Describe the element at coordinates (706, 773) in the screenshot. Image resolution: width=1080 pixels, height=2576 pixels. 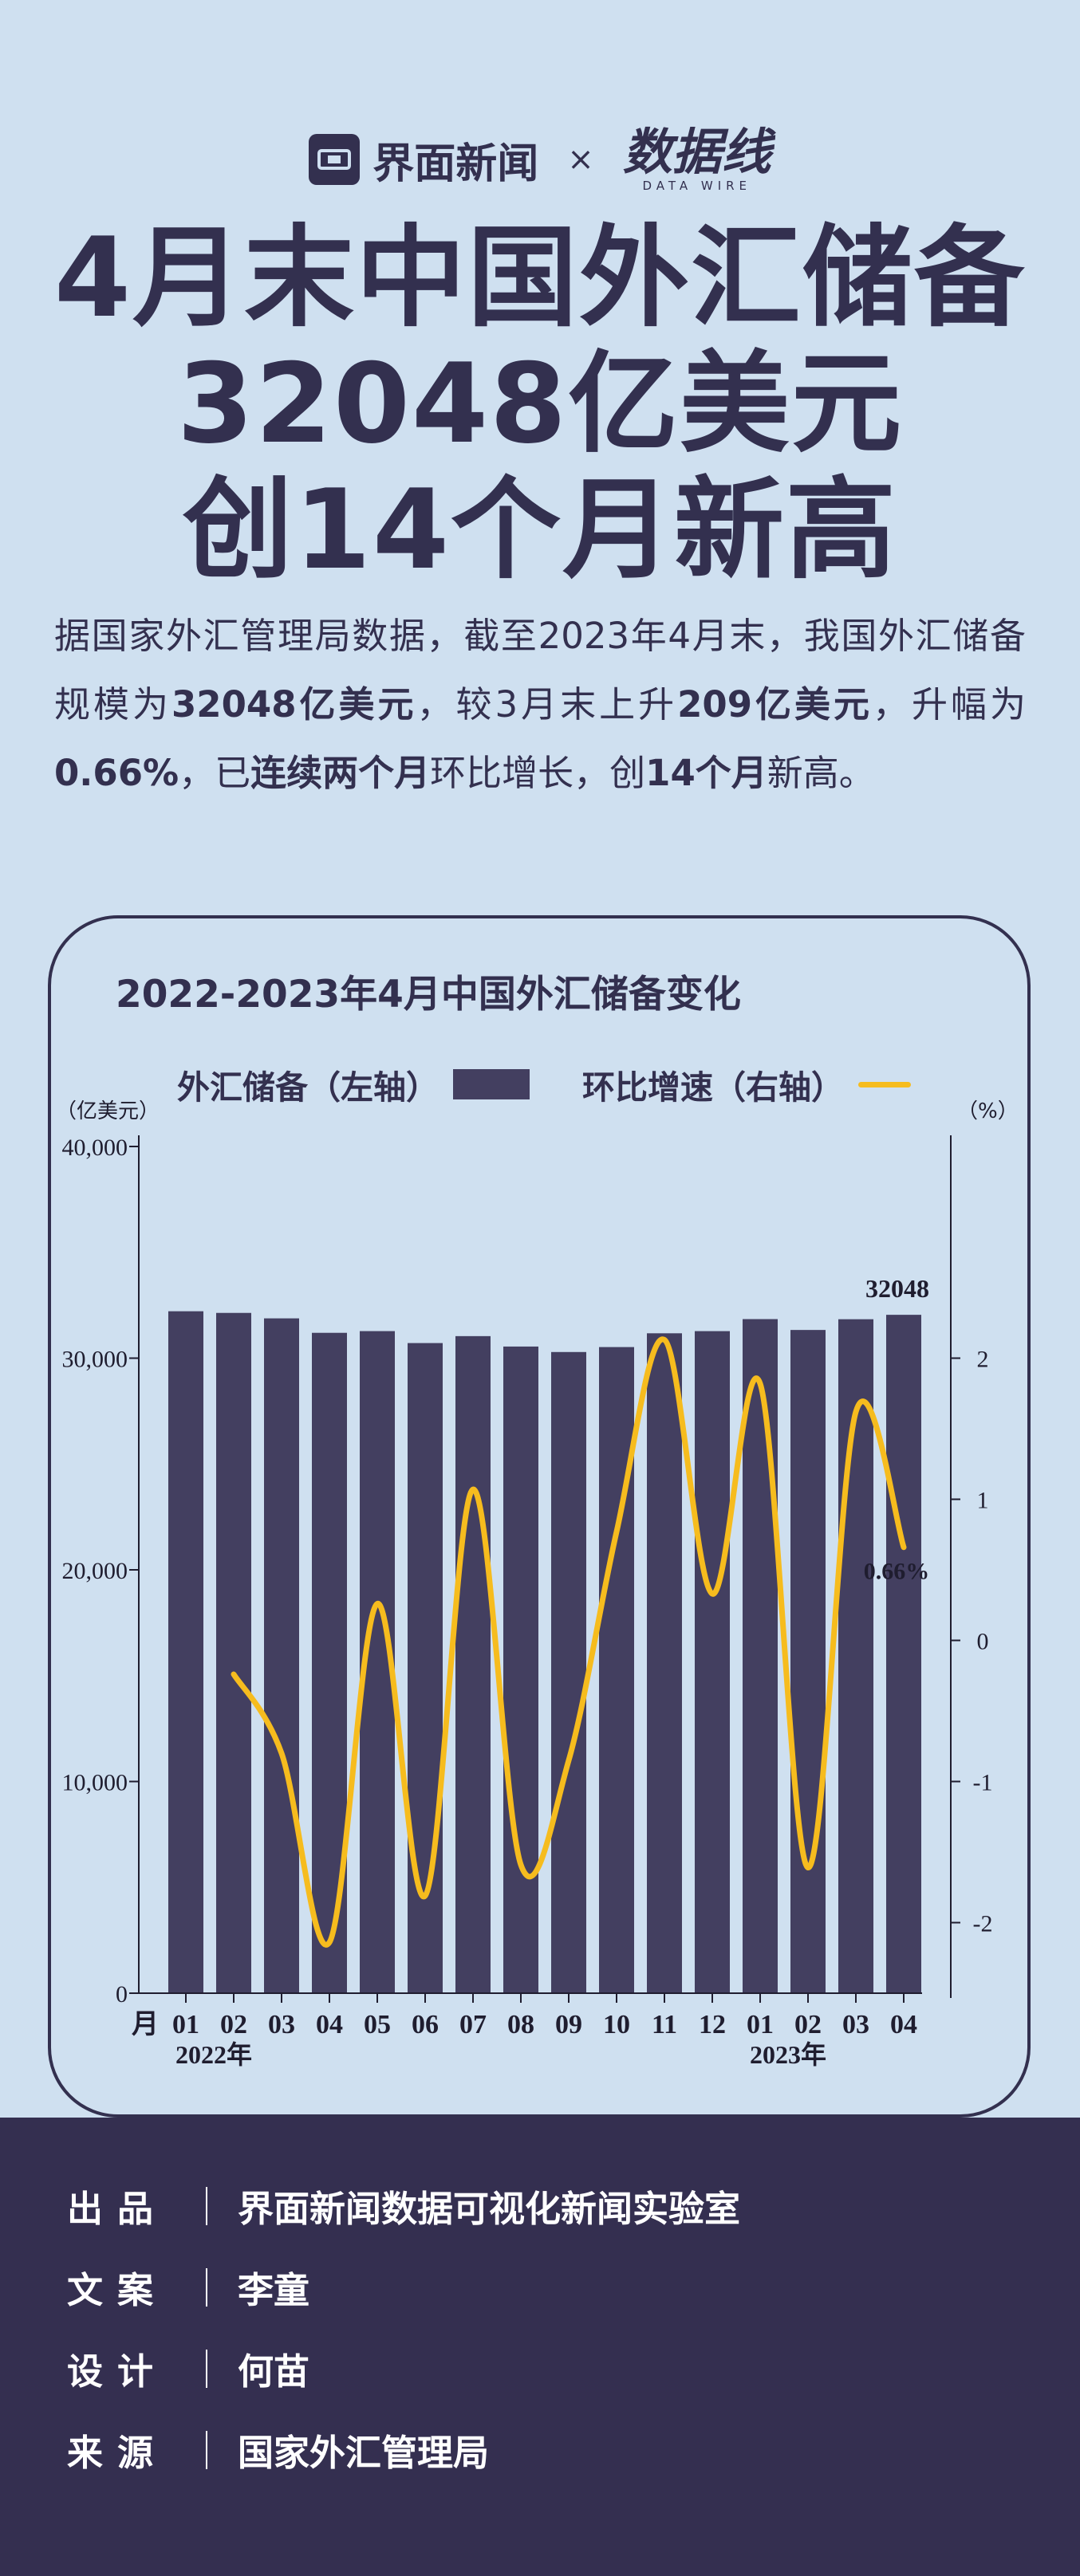
I see `intro-highlight: 14个月` at that location.